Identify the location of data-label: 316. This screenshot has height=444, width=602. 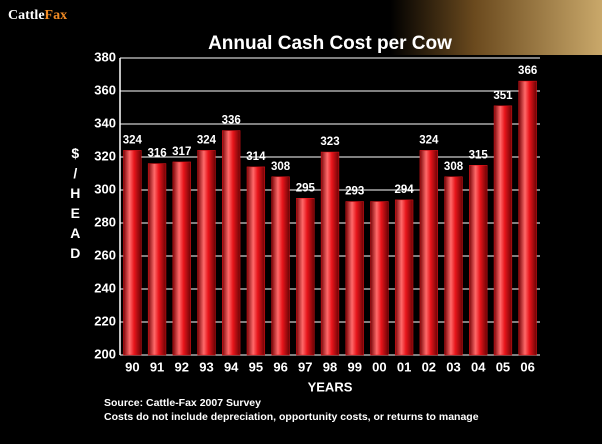
(156, 154).